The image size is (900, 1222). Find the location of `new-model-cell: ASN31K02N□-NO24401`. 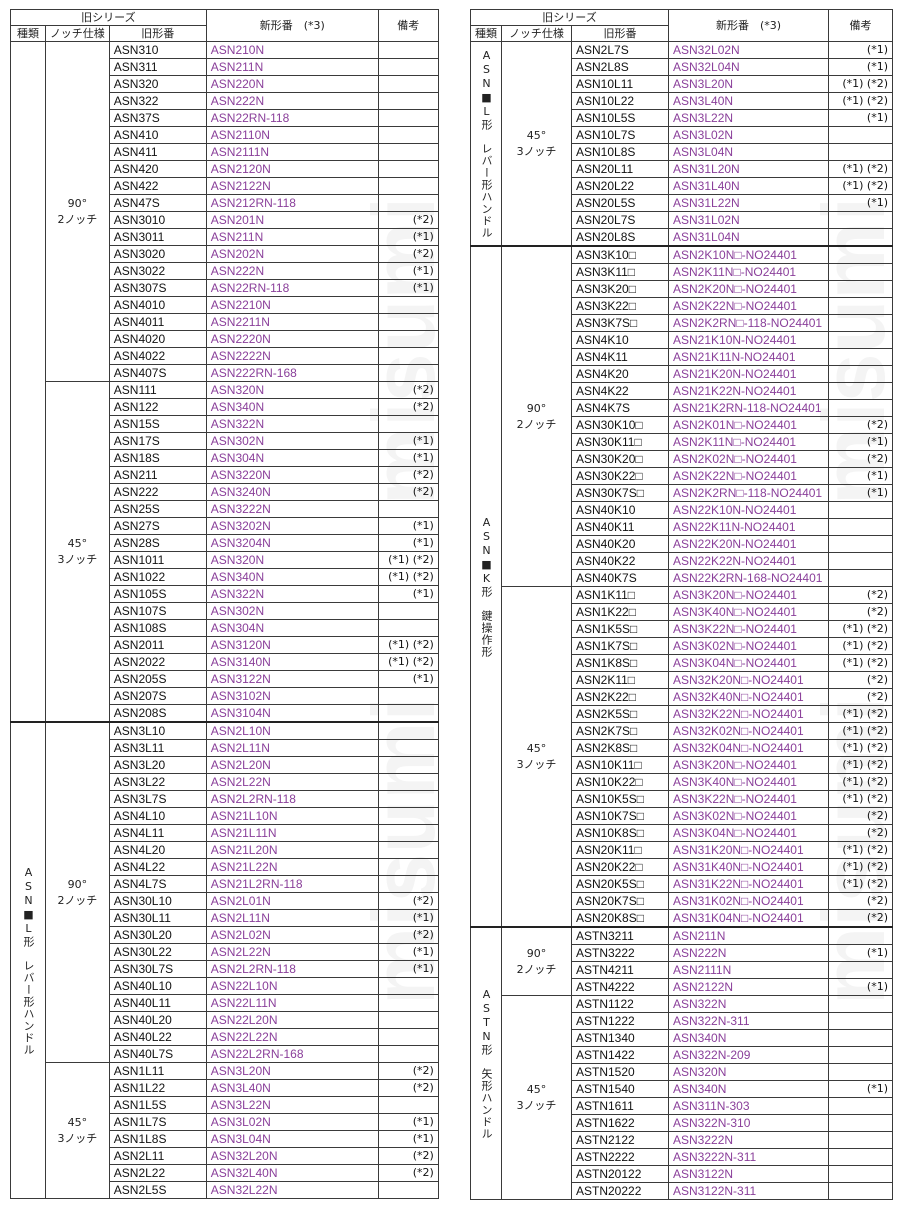

new-model-cell: ASN31K02N□-NO24401 is located at coordinates (748, 901).